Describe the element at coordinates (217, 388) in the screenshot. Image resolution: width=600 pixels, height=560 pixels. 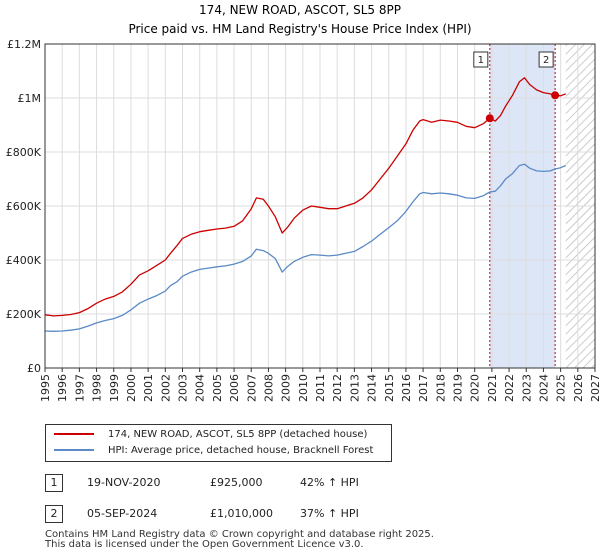
I see `x-tick-label: 2005` at that location.